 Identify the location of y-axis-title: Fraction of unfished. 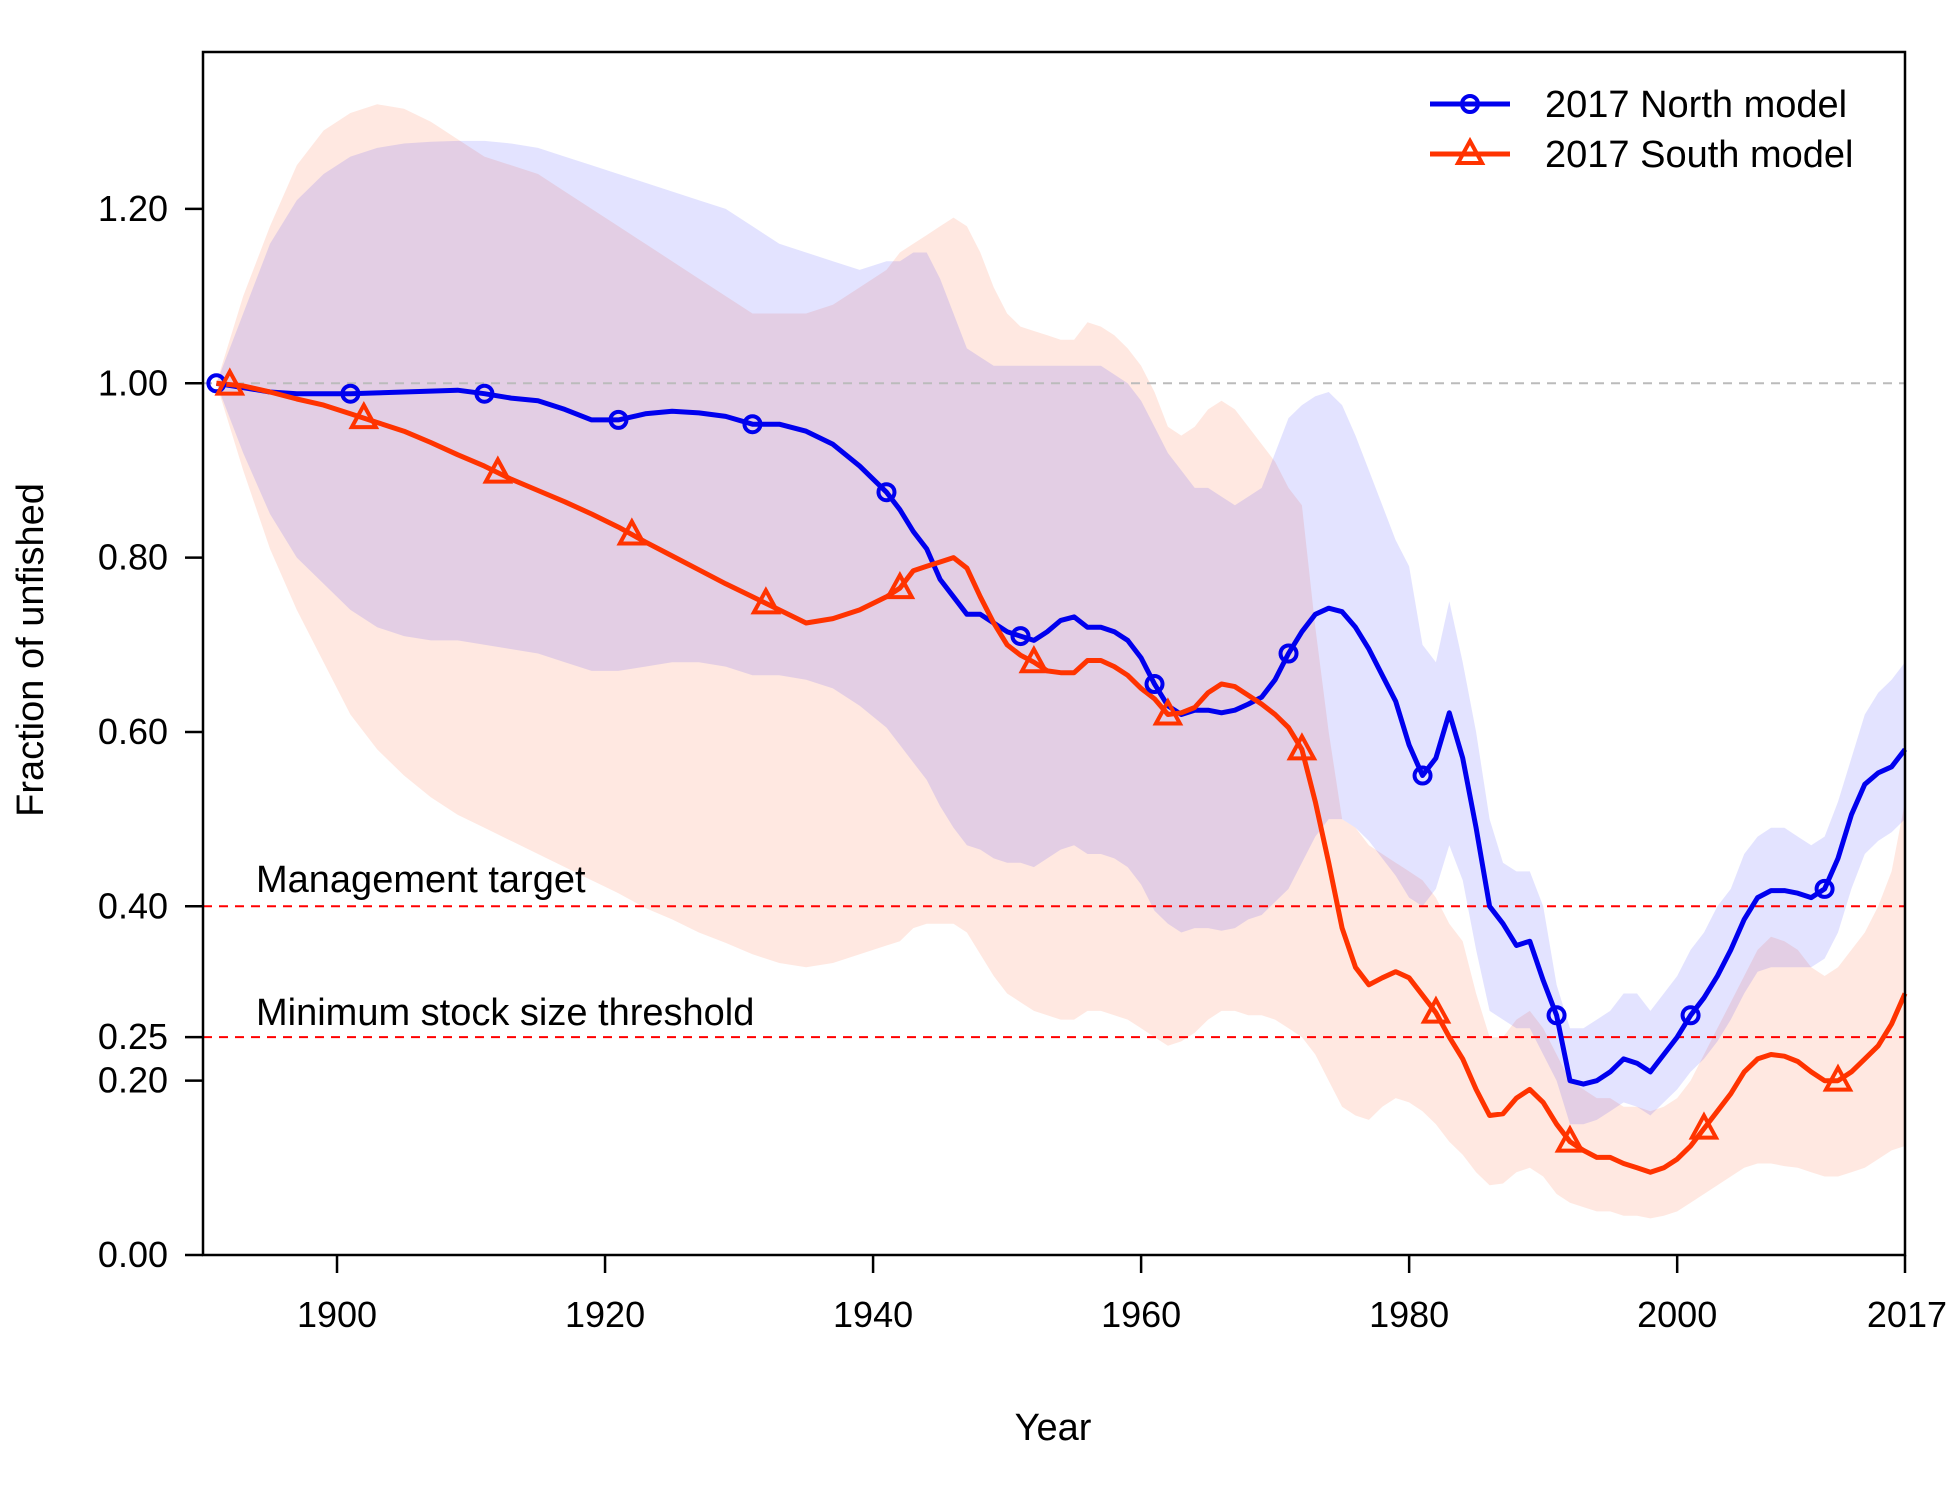
(31, 650).